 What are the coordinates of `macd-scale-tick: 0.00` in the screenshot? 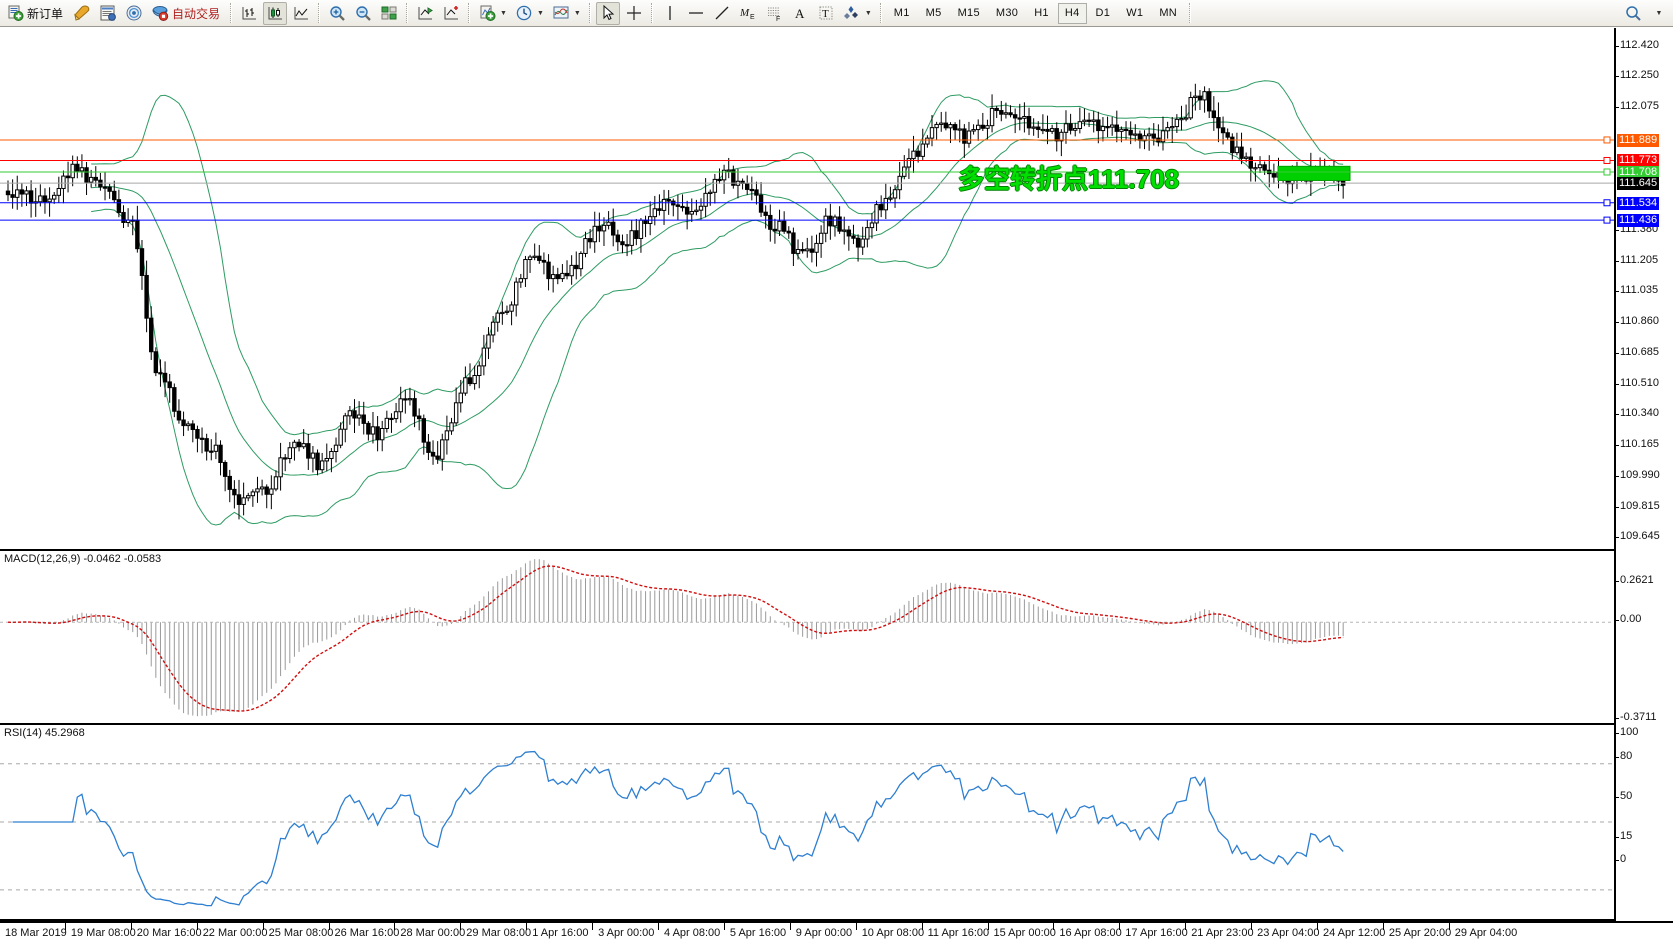 It's located at (1628, 619).